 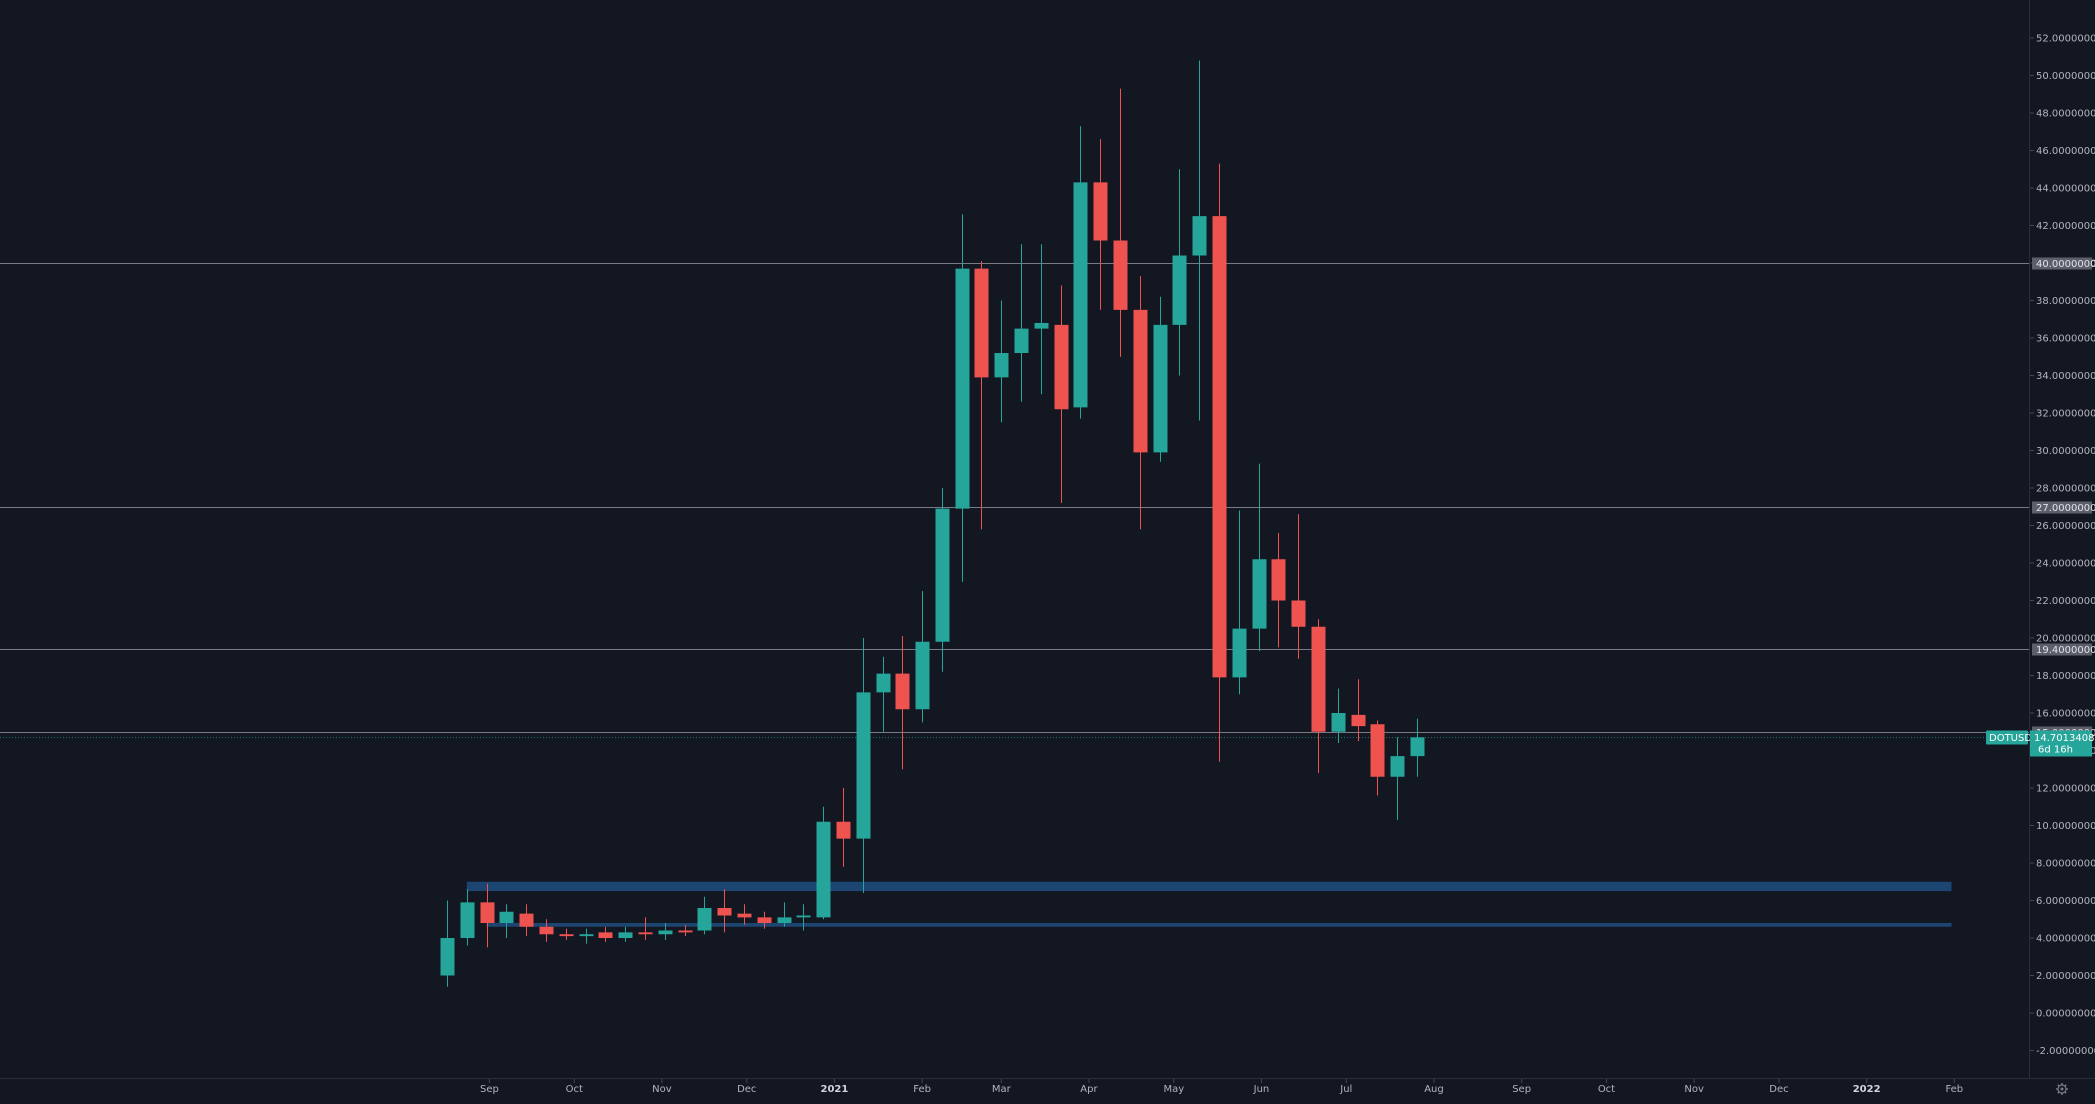 What do you see at coordinates (2065, 451) in the screenshot?
I see `price-tick-label: 30.00000000` at bounding box center [2065, 451].